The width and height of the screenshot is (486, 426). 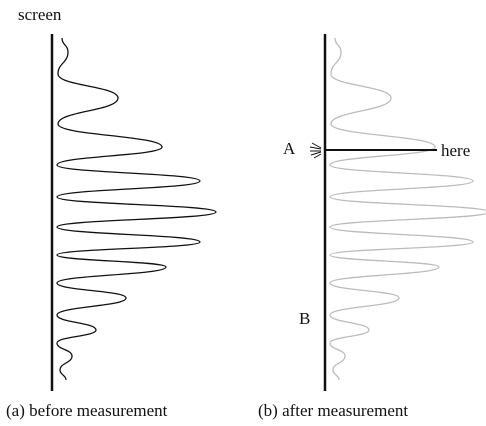 What do you see at coordinates (304, 318) in the screenshot?
I see `label-b: B` at bounding box center [304, 318].